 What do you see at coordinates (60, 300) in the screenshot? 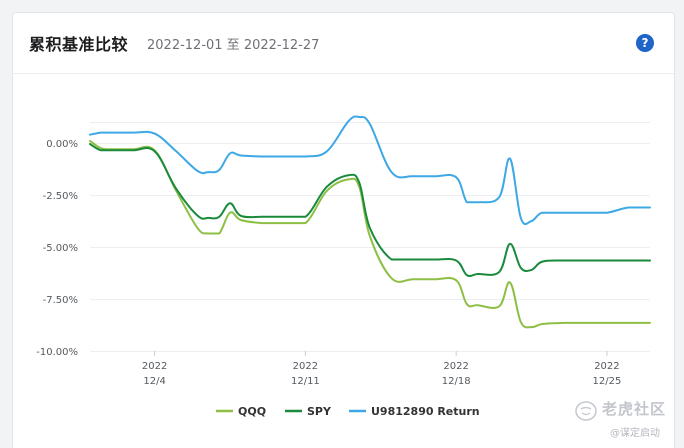
I see `y-tick-label: -7.50%` at bounding box center [60, 300].